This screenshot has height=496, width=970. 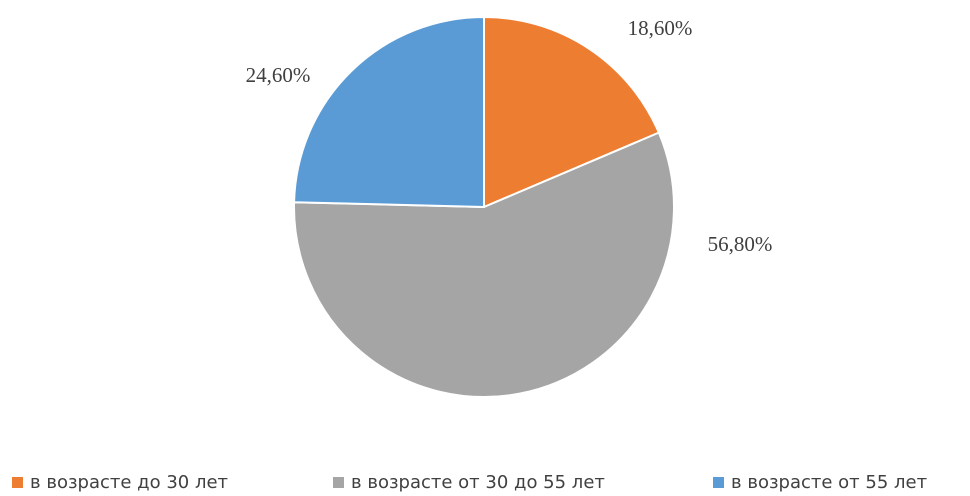 What do you see at coordinates (478, 482) in the screenshot?
I see `legend-label: в возрасте от 30 до 55 лет` at bounding box center [478, 482].